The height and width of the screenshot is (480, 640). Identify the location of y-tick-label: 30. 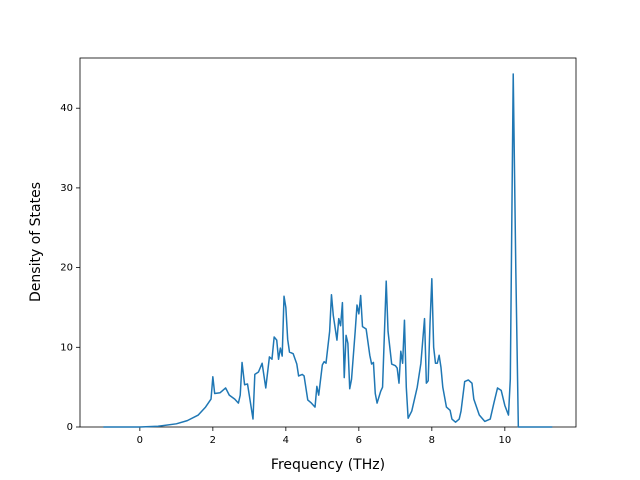
(66, 188).